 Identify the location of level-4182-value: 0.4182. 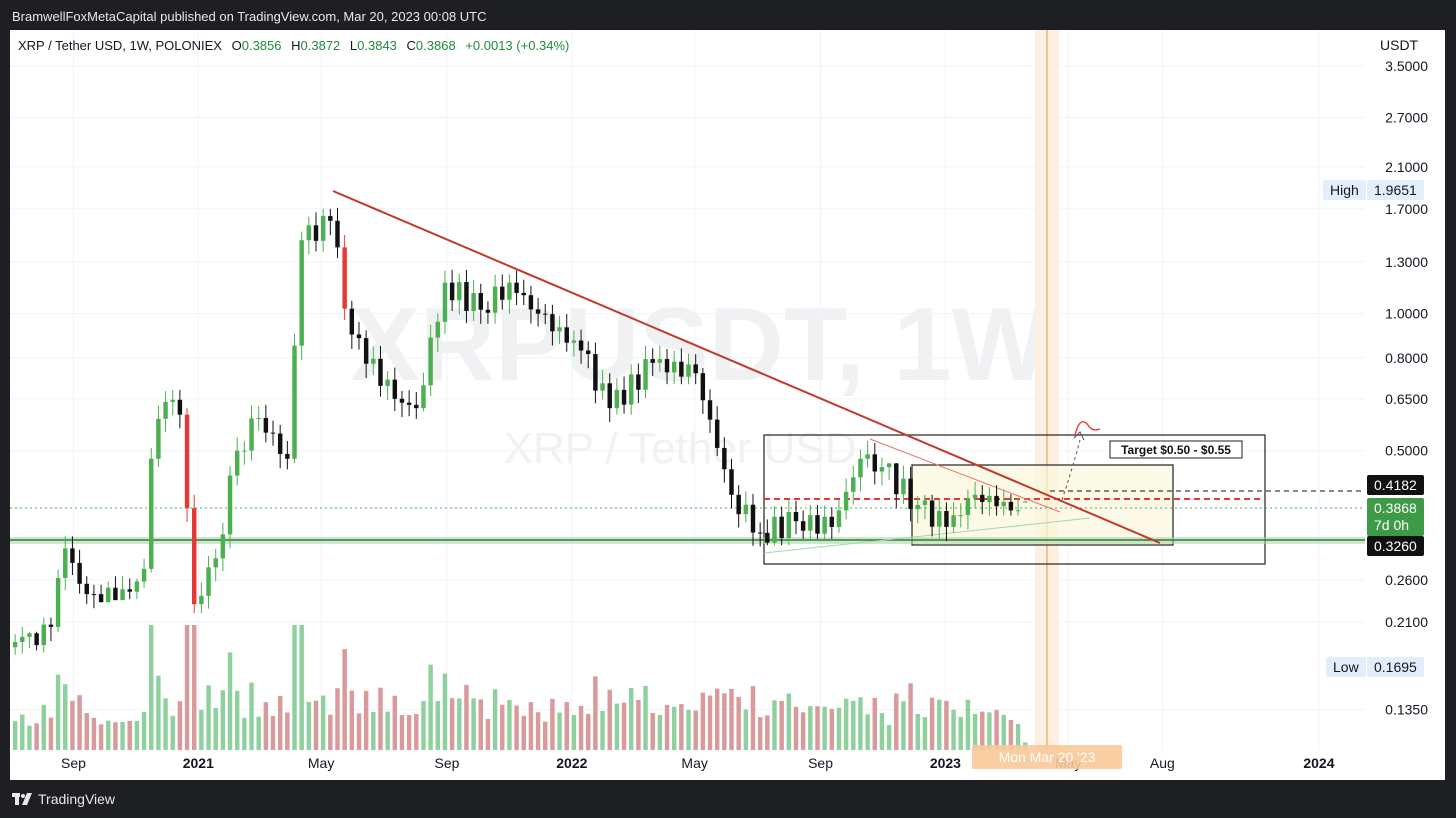
(1395, 485).